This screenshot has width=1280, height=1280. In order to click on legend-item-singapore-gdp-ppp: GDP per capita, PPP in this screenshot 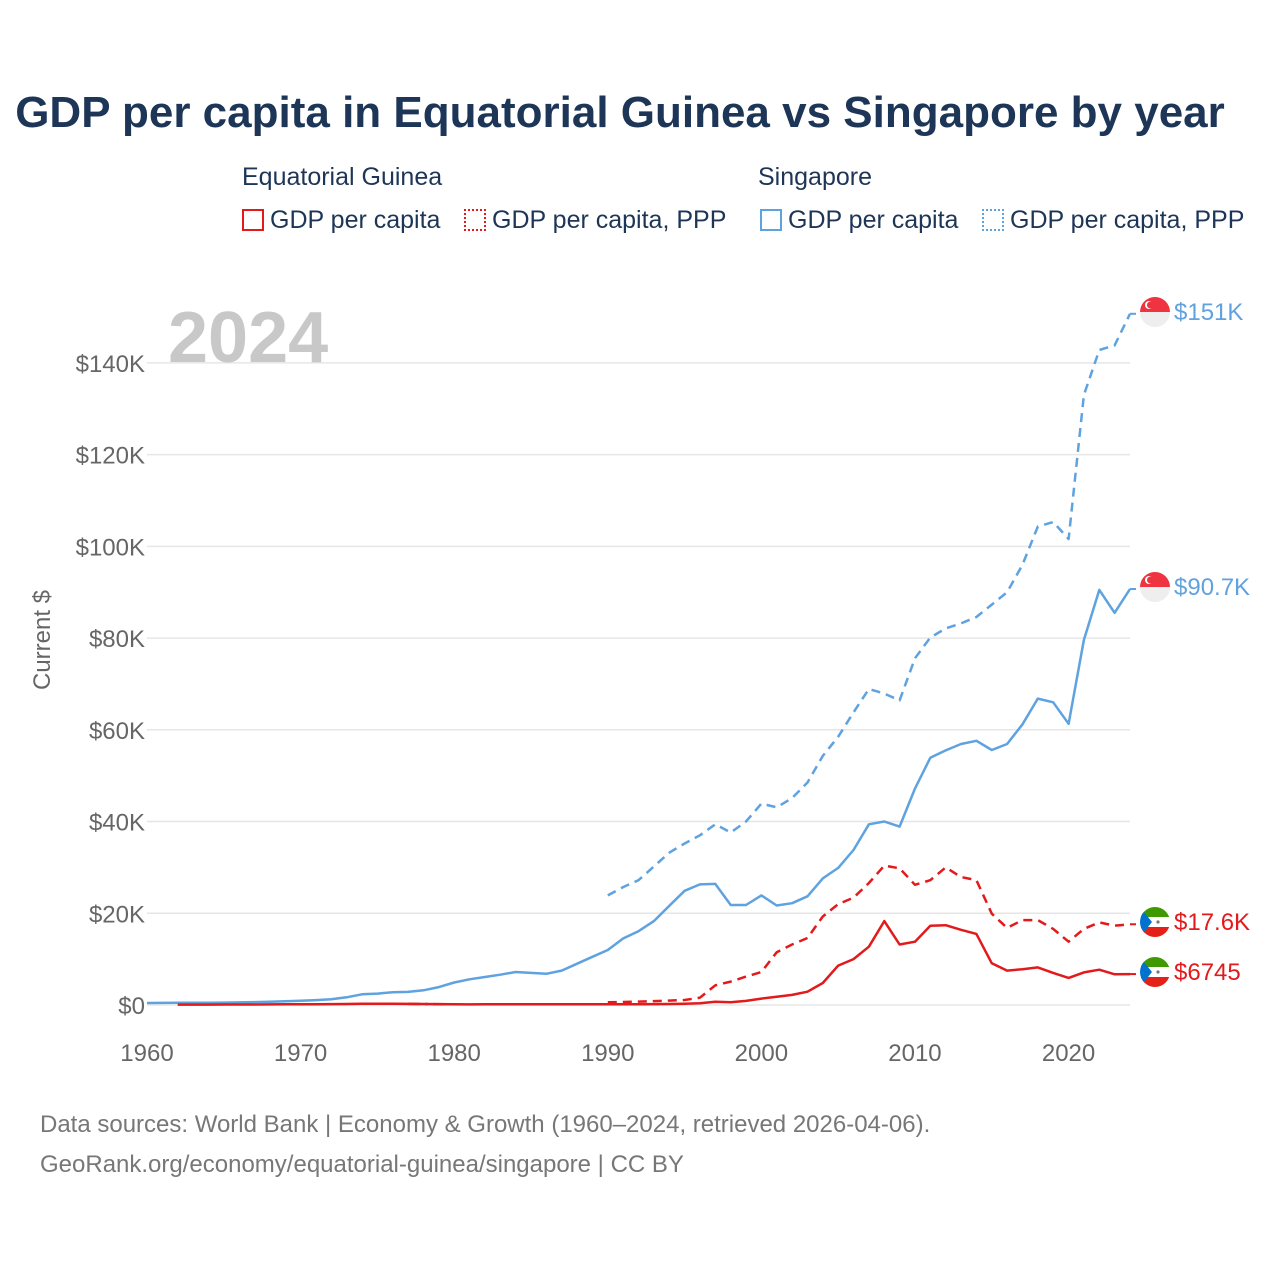, I will do `click(1113, 220)`.